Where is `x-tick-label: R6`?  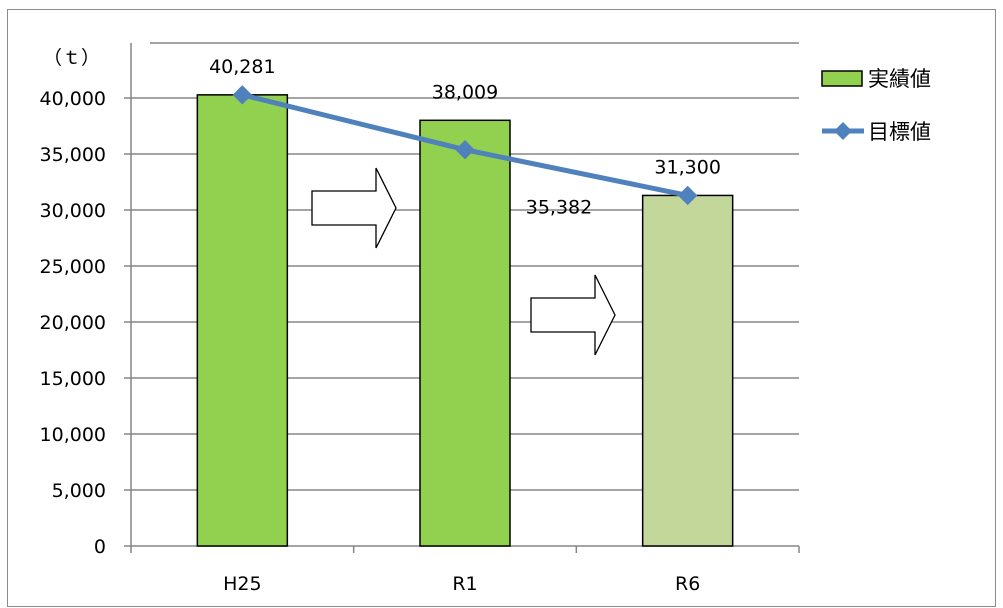
x-tick-label: R6 is located at coordinates (687, 584).